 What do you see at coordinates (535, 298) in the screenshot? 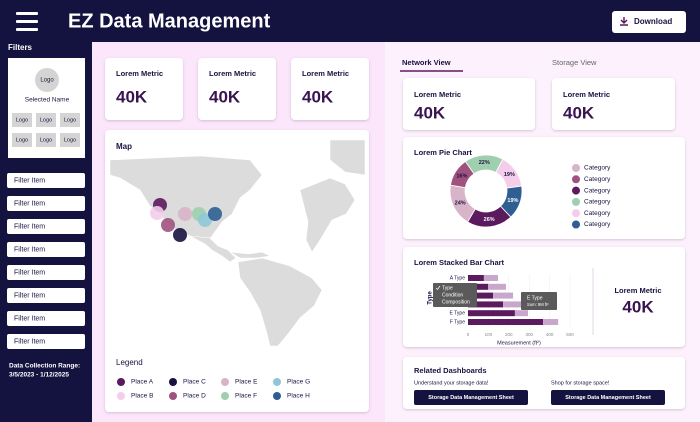
I see `tooltip-title: E Type` at bounding box center [535, 298].